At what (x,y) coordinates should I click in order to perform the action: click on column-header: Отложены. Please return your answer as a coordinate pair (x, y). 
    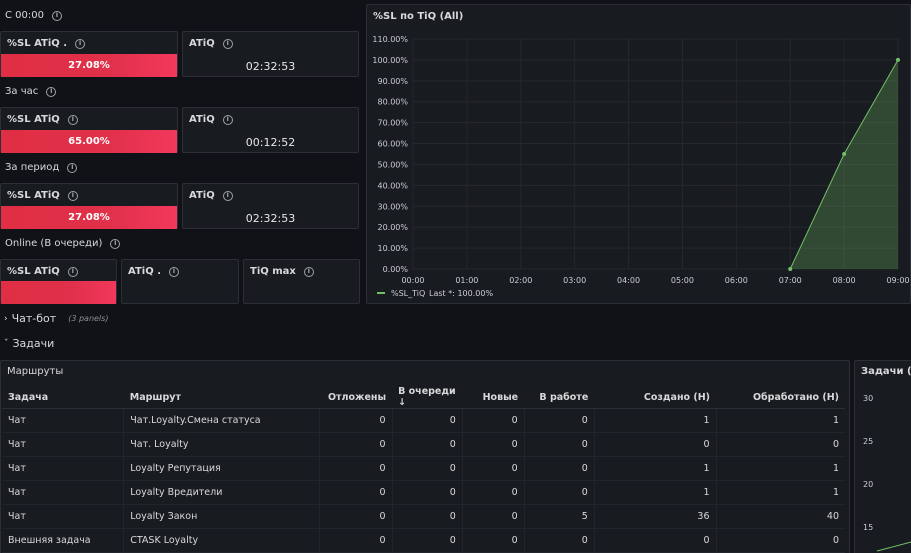
    Looking at the image, I should click on (356, 397).